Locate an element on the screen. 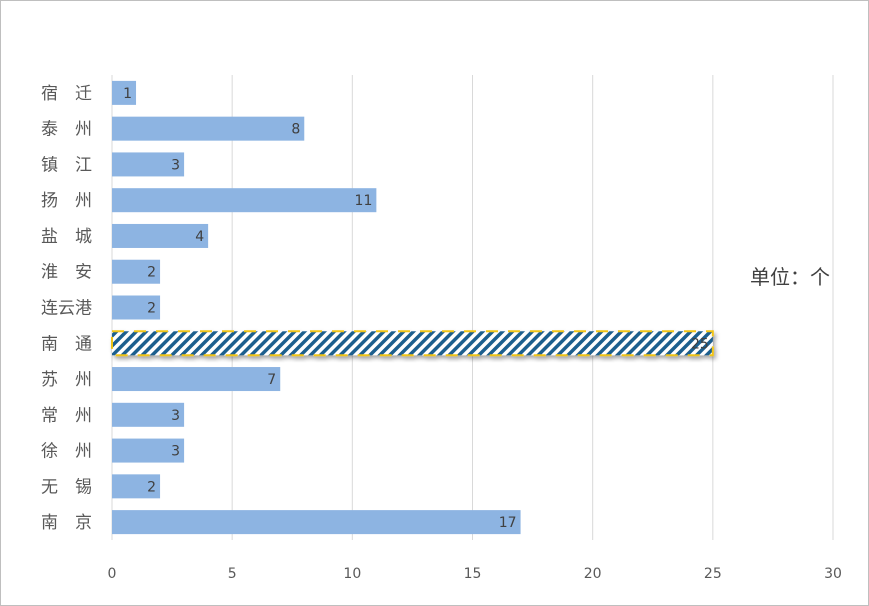 Image resolution: width=869 pixels, height=606 pixels. category-label: 苏 州 is located at coordinates (66, 380).